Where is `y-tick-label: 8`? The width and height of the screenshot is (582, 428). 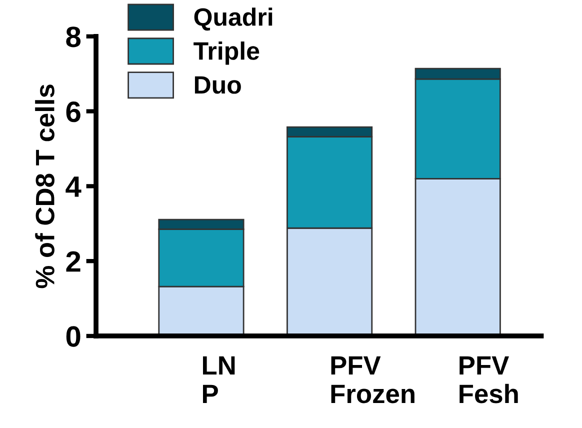 y-tick-label: 8 is located at coordinates (73, 37).